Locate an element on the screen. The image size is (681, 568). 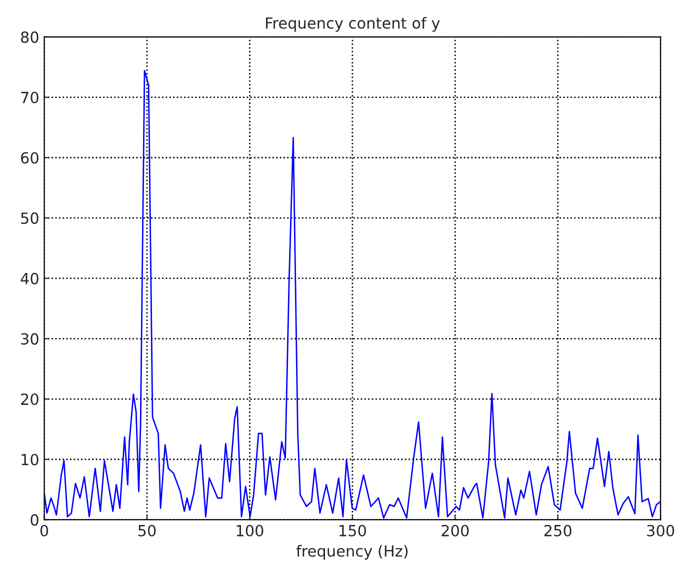
y-tick-label: 30 is located at coordinates (29, 339).